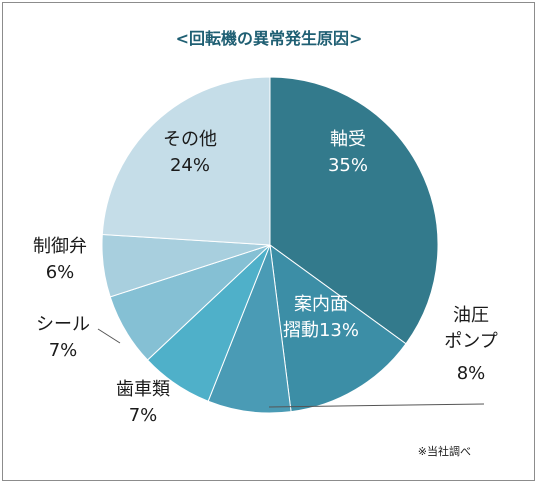 The image size is (539, 485). Describe the element at coordinates (60, 272) in the screenshot. I see `slice-label-value: 6%` at that location.